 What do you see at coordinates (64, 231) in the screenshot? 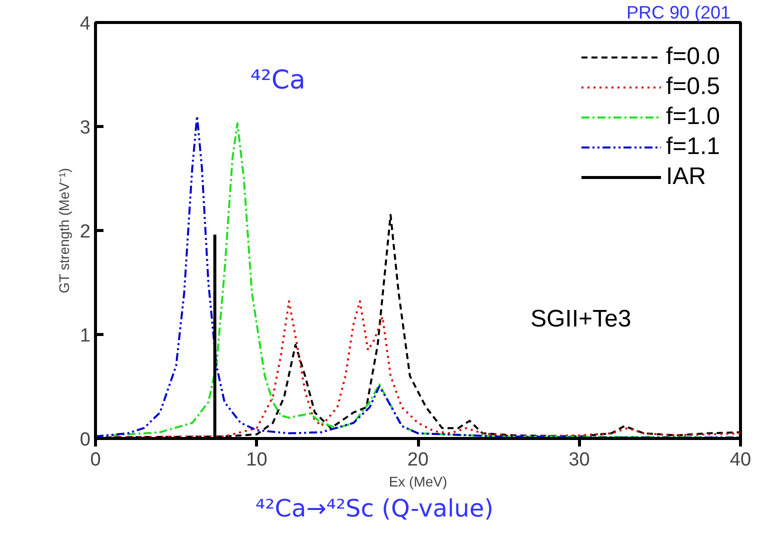
I see `y-axis-title: GT strength (MeV⁻¹)` at bounding box center [64, 231].